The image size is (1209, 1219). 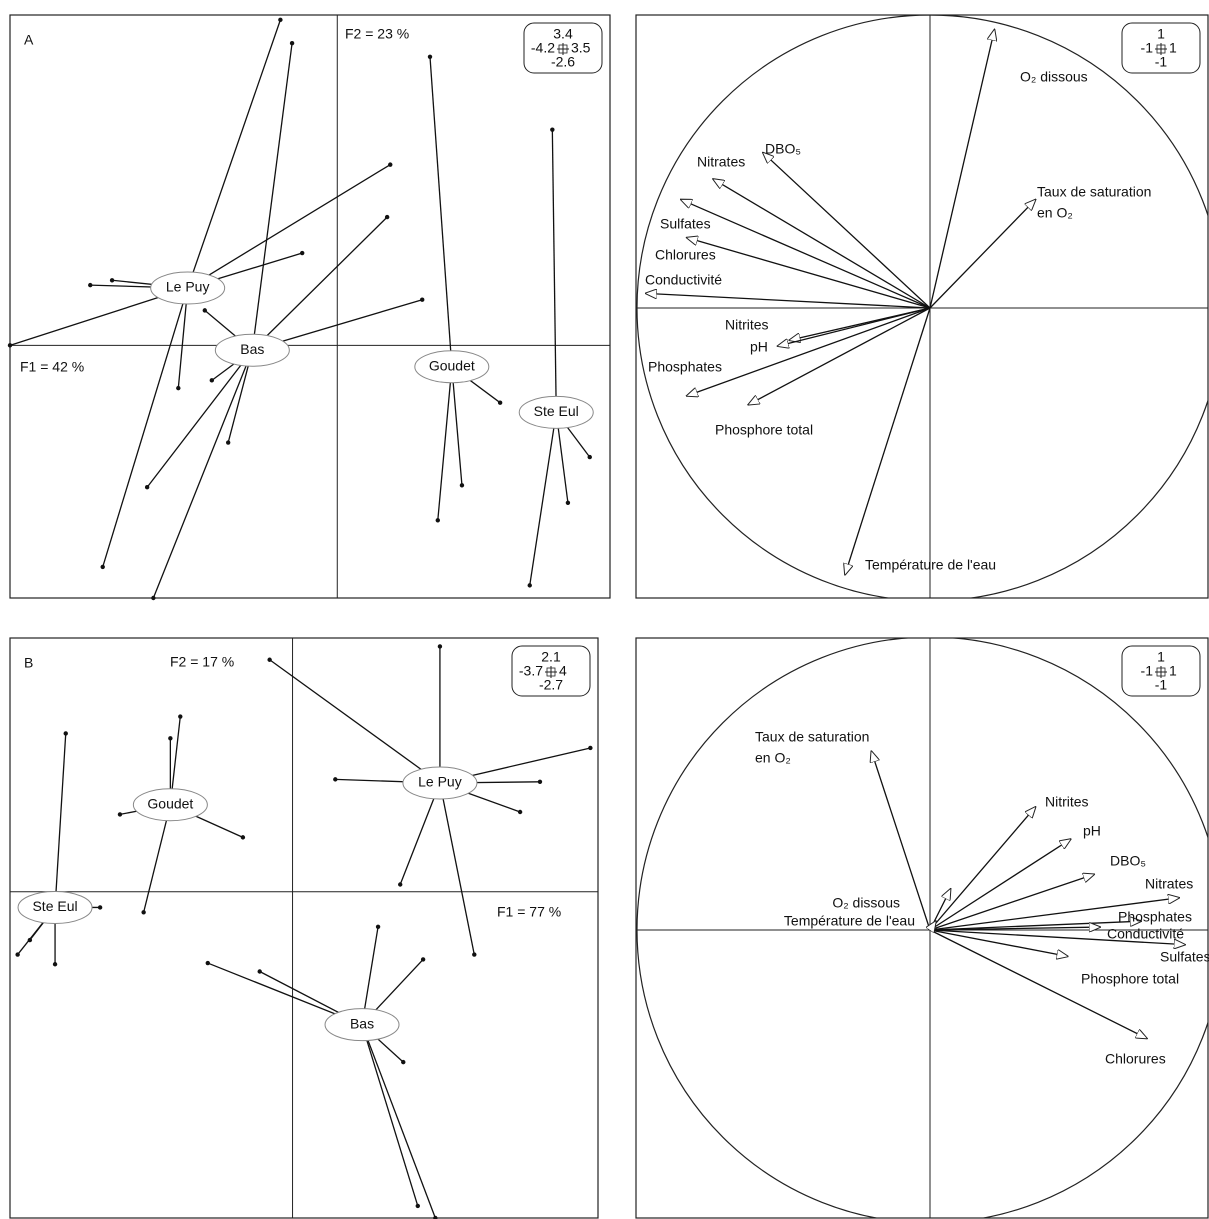 I want to click on variable-label: pH, so click(x=1092, y=831).